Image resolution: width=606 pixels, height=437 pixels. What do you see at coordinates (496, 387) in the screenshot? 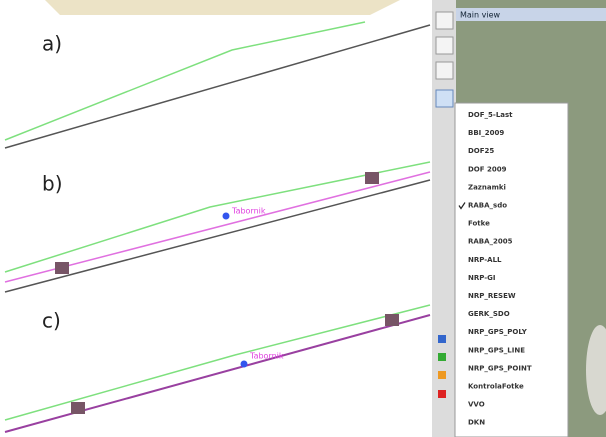
I see `menu-item-label: KontrolaFotke` at bounding box center [496, 387].